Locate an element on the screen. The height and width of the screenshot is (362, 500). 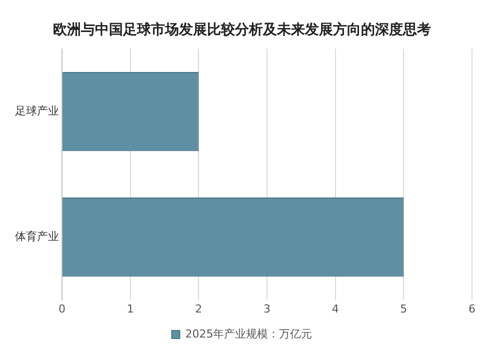
x-tick-label: 0 is located at coordinates (62, 309).